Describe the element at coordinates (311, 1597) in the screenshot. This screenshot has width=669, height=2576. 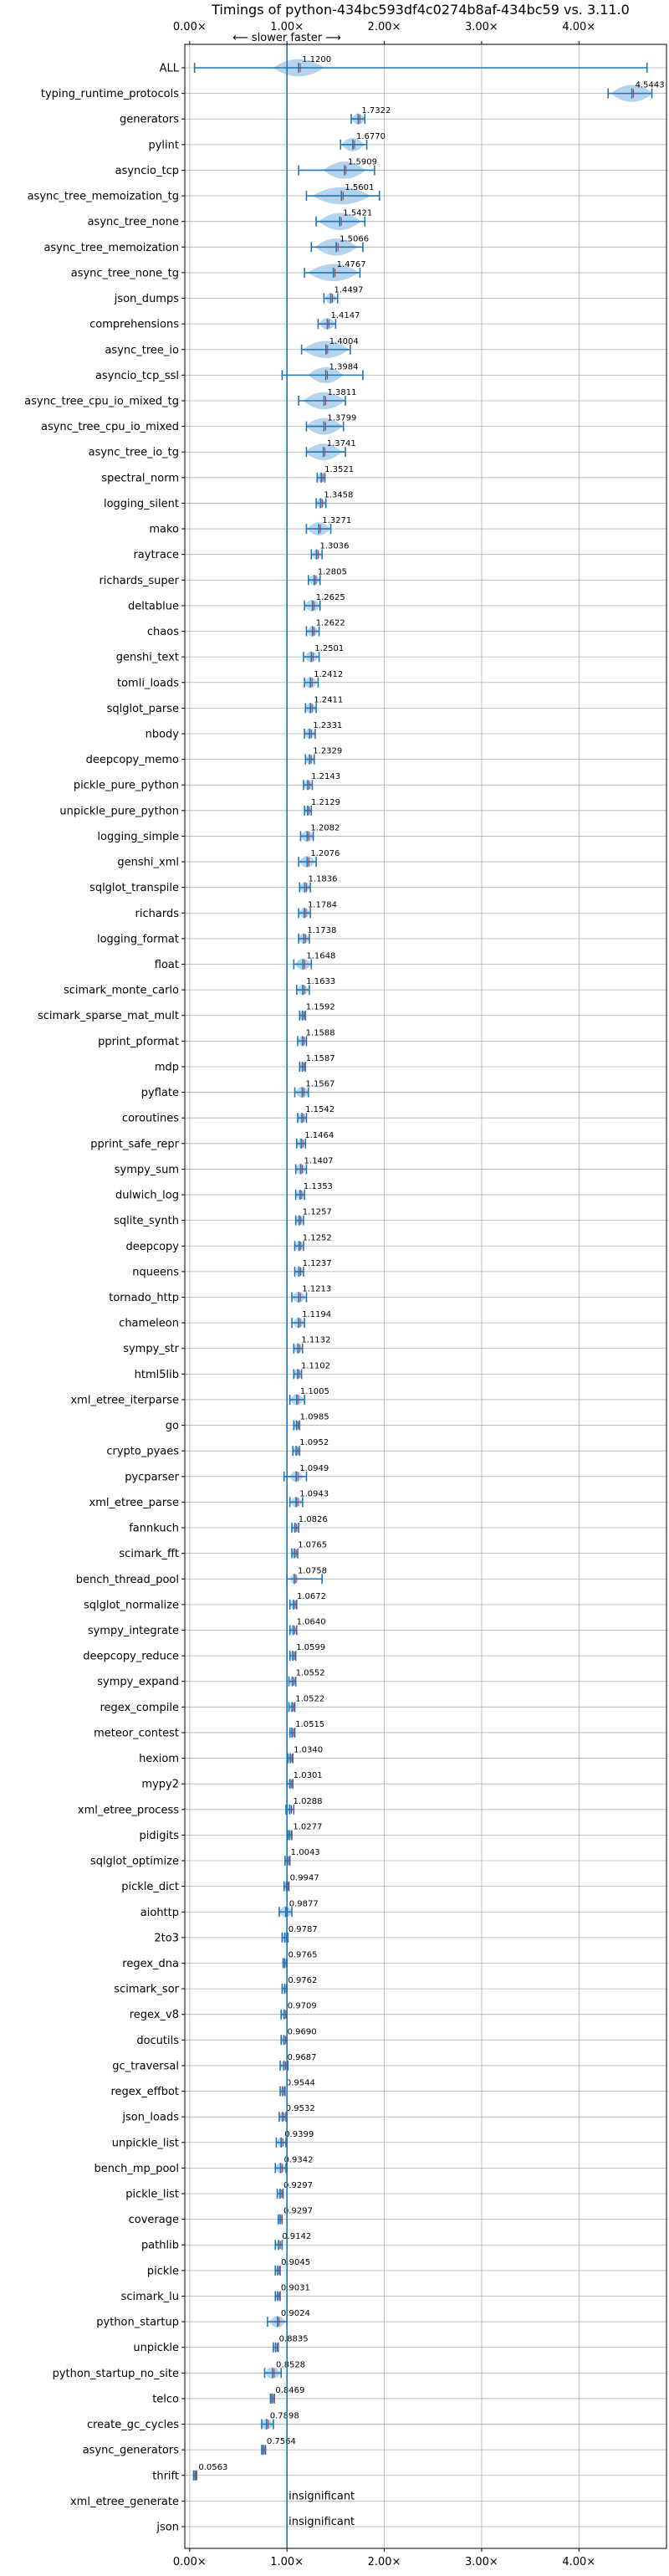
I see `value-label: 1.0672` at that location.